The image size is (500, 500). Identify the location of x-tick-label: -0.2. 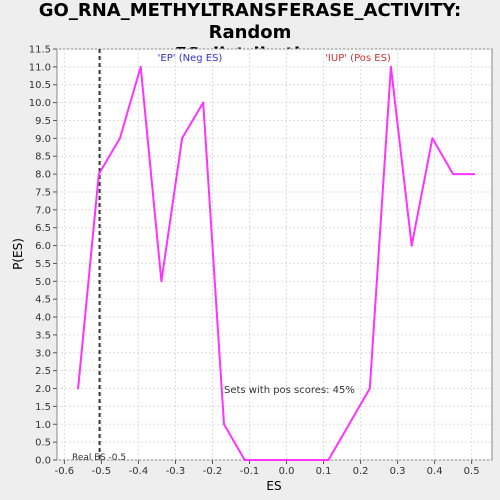
(213, 471).